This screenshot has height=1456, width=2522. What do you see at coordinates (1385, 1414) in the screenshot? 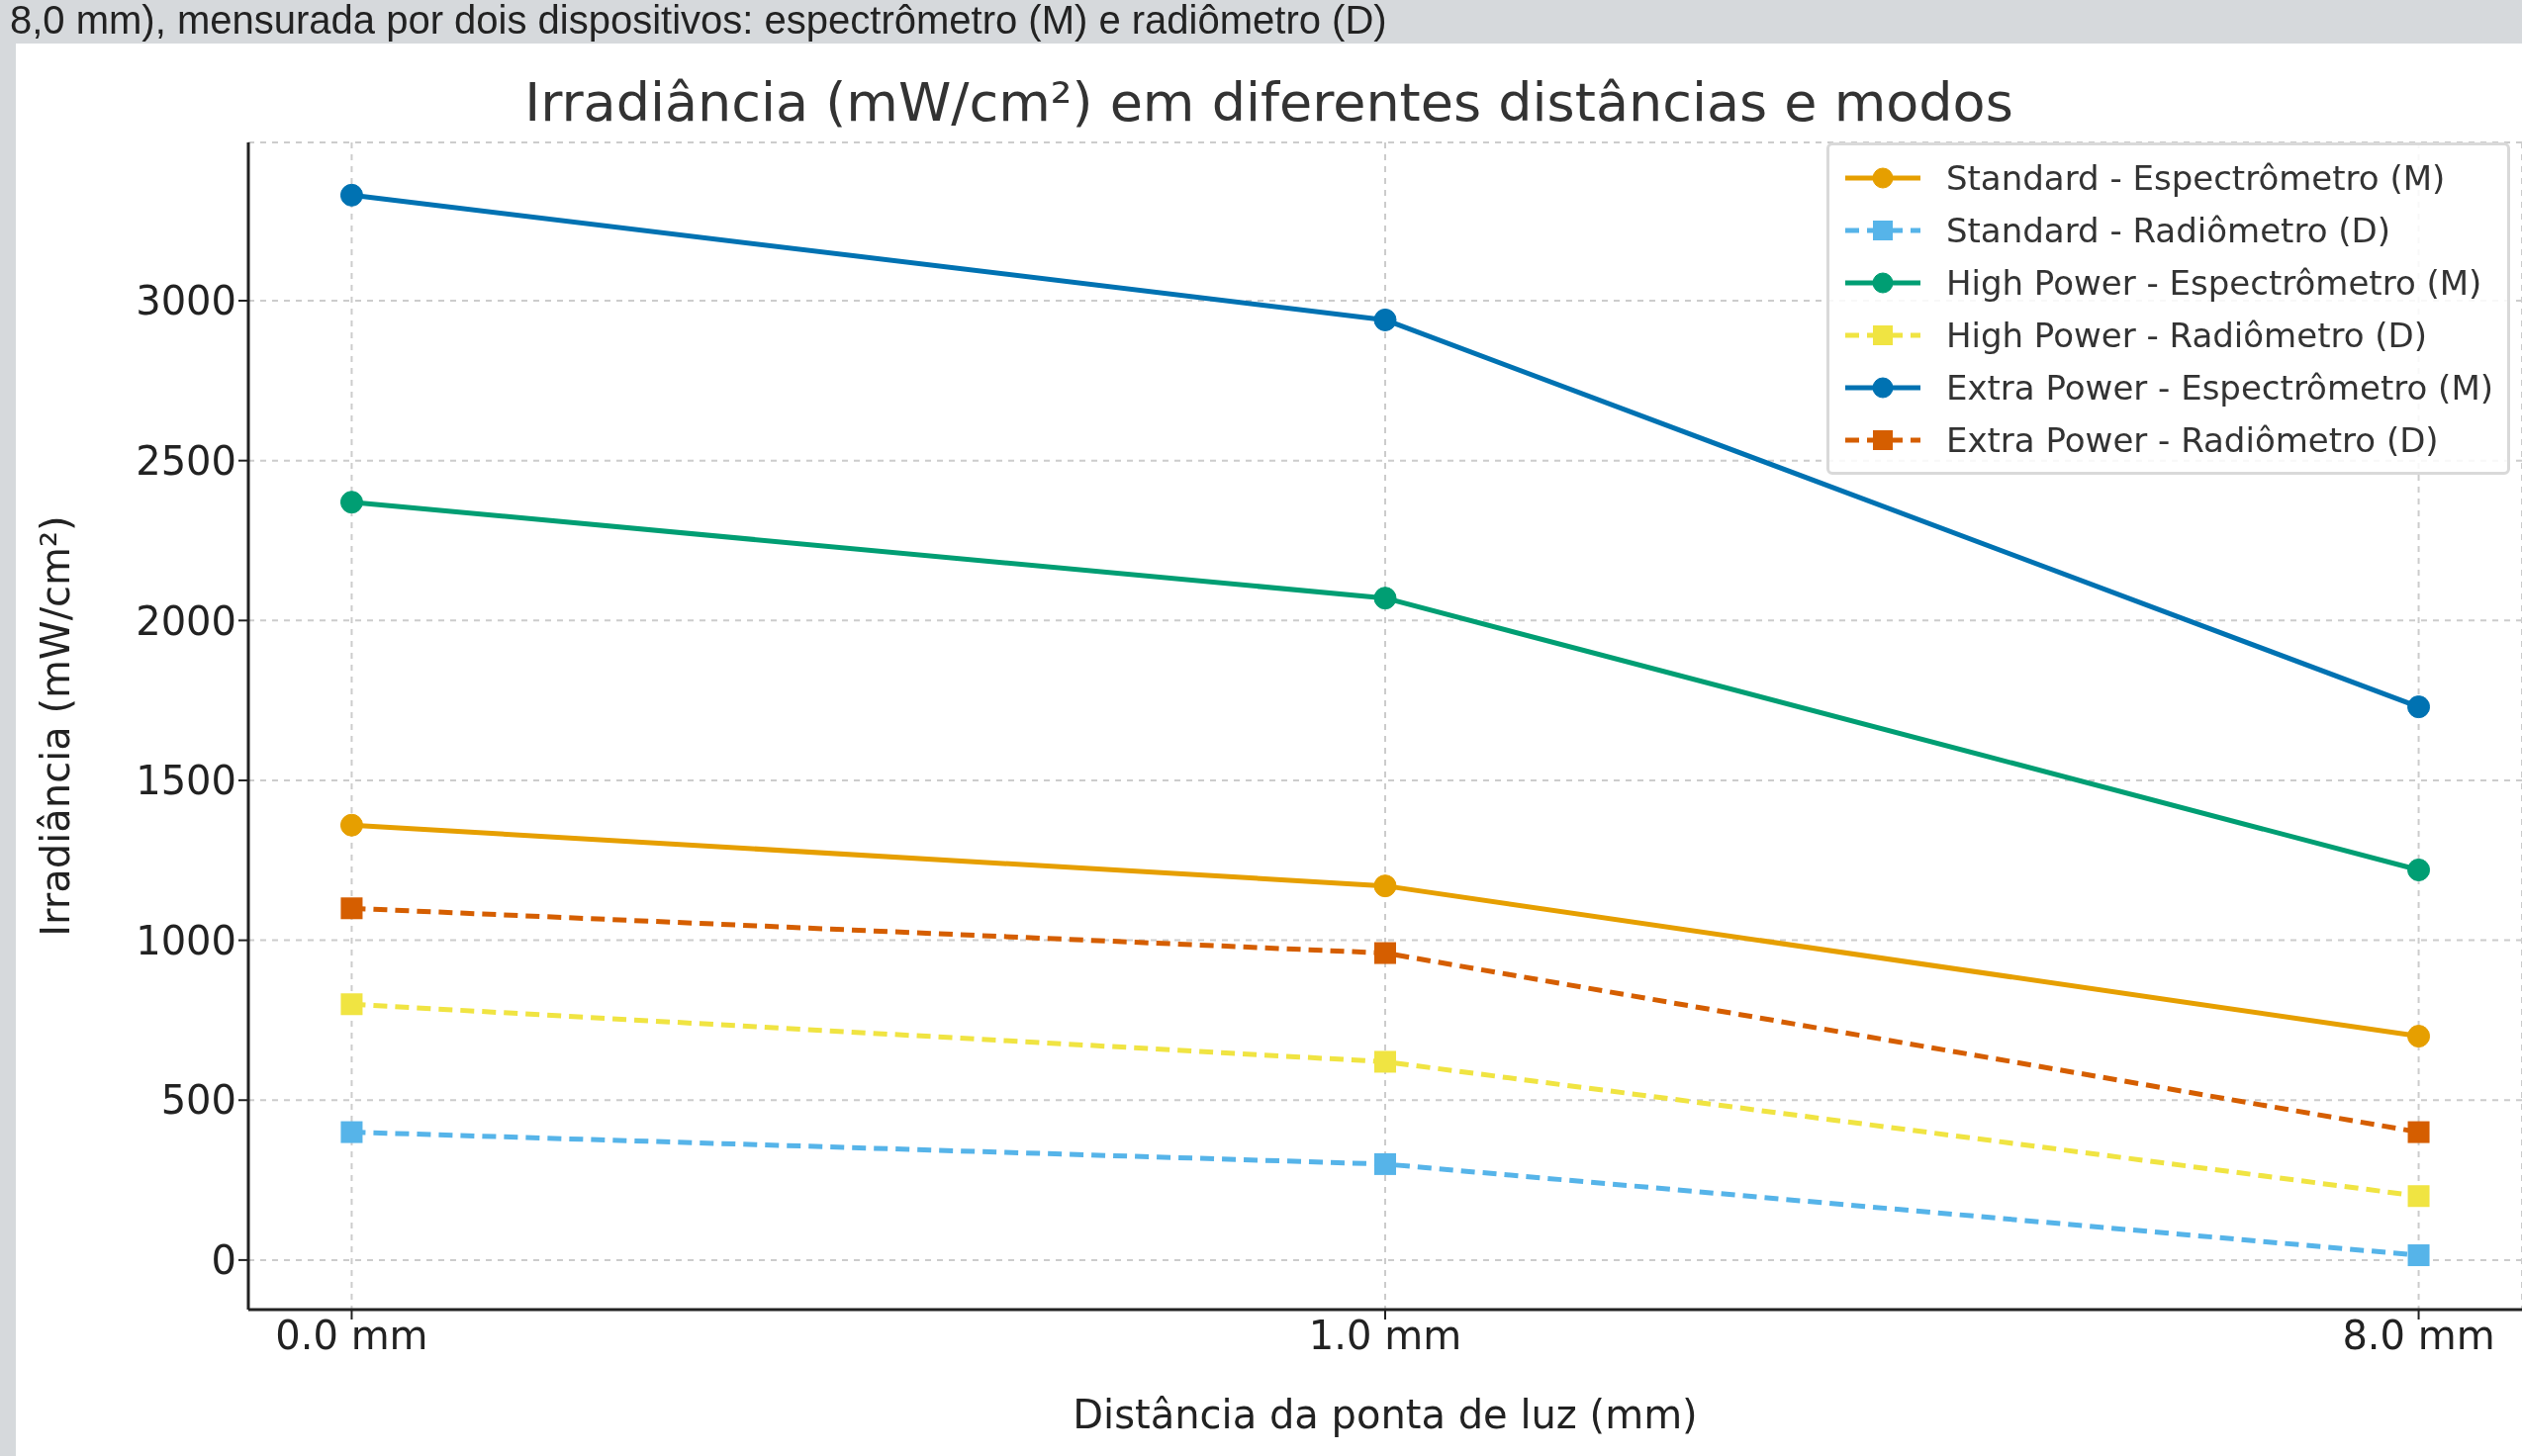
I see `x-axis-title: Distância da ponta de luz (mm)` at bounding box center [1385, 1414].